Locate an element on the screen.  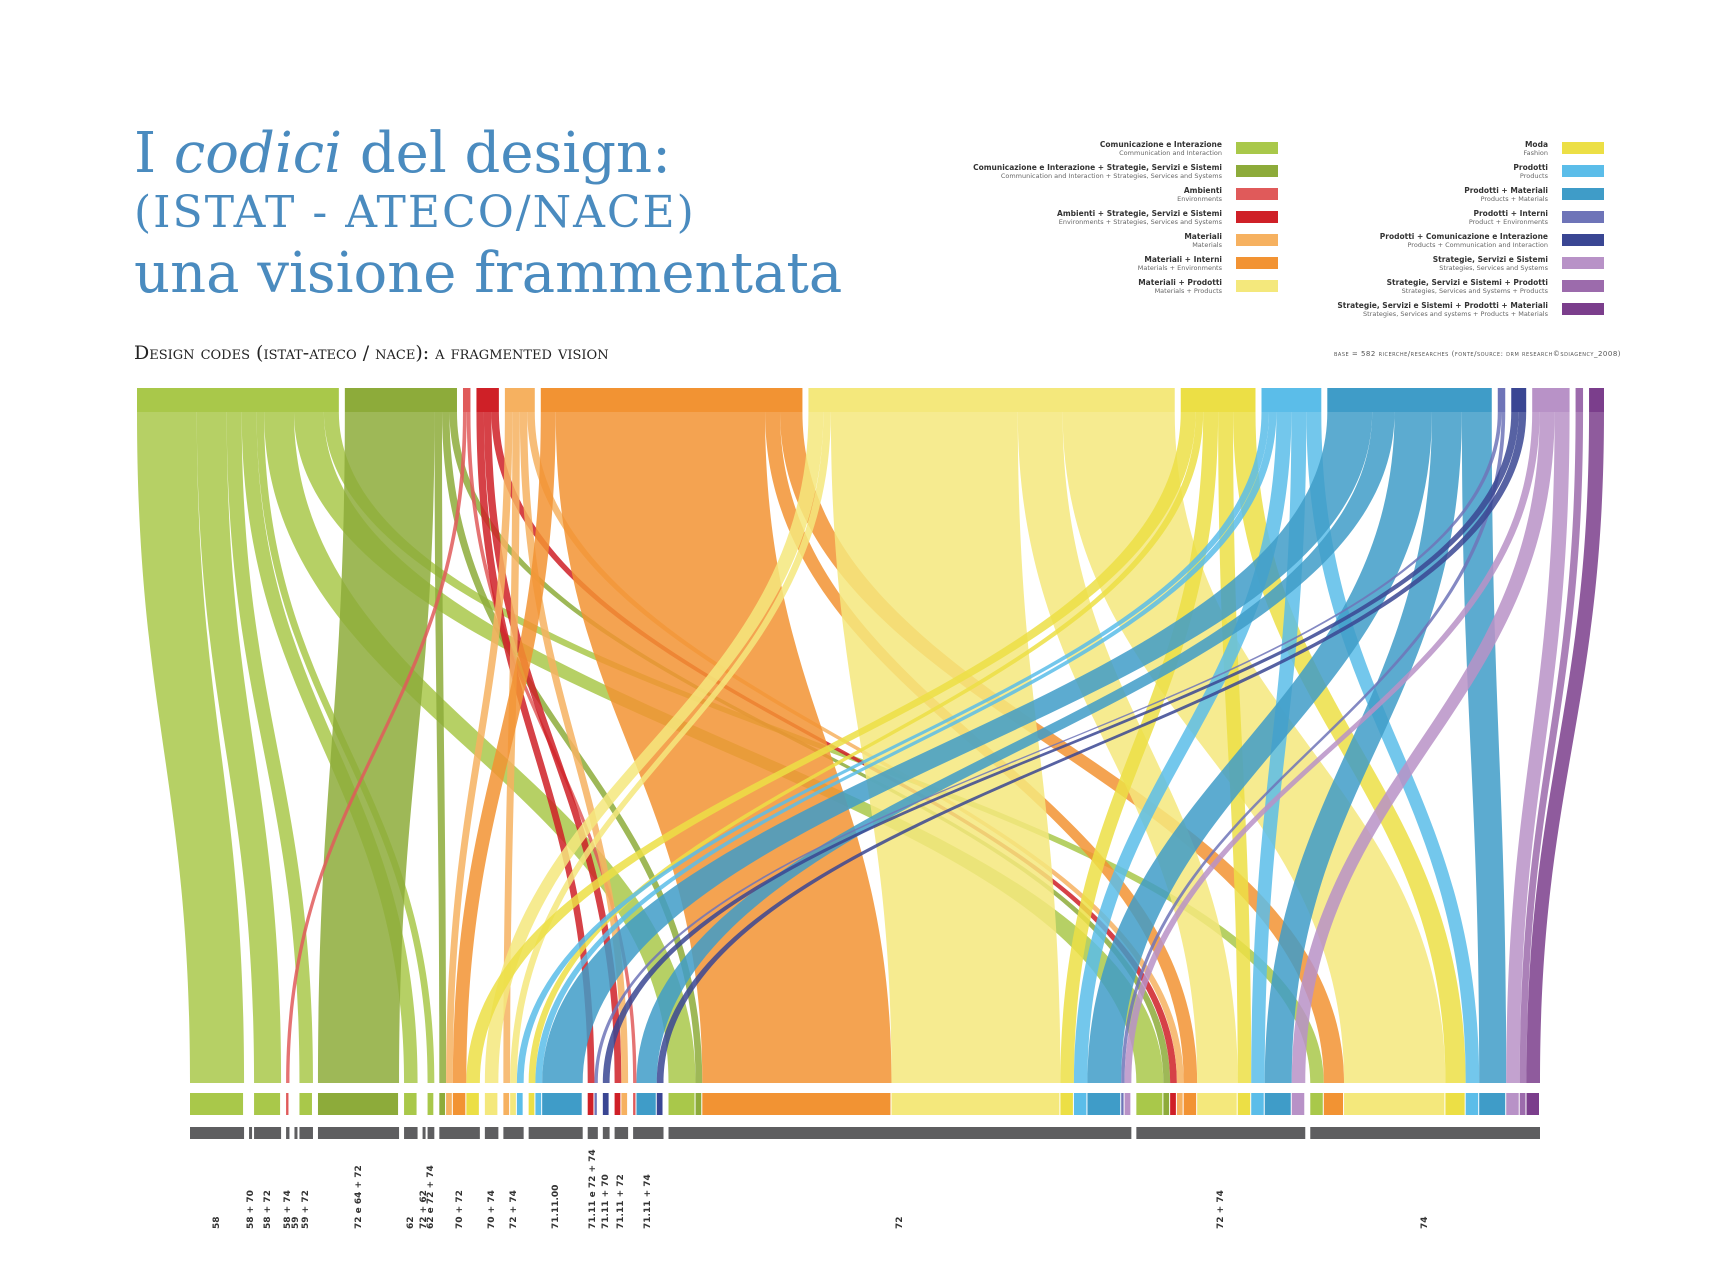
legend-sublabel: Product + Environments is located at coordinates (1508, 222).